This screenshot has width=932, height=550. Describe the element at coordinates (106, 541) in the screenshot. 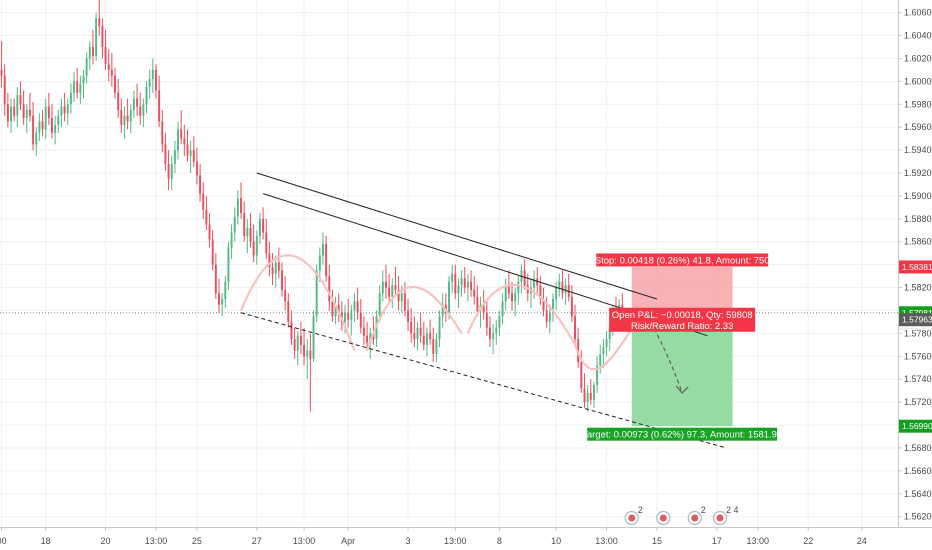

I see `time-tick-label: 20` at that location.